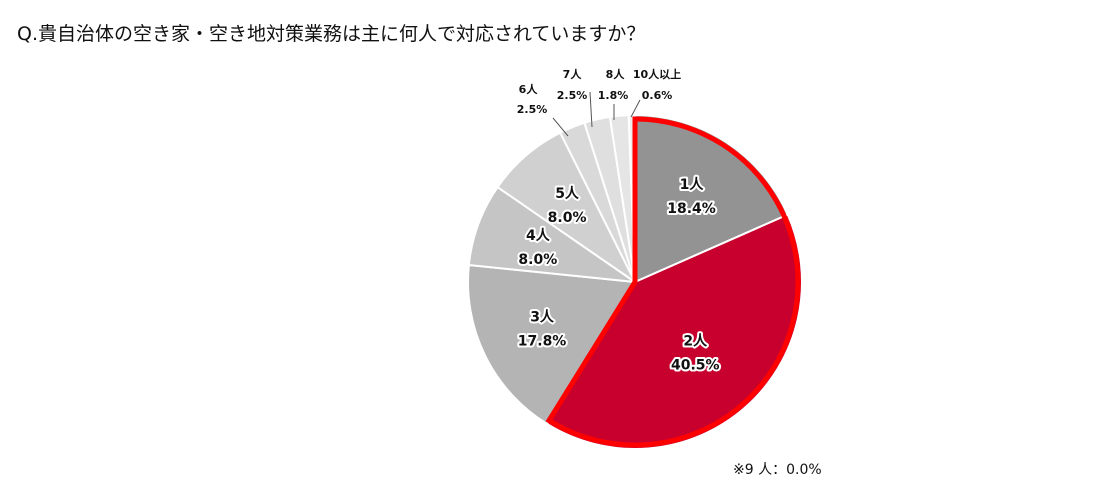 This screenshot has height=493, width=1117. Describe the element at coordinates (573, 74) in the screenshot. I see `slice-label-6: 7人` at that location.